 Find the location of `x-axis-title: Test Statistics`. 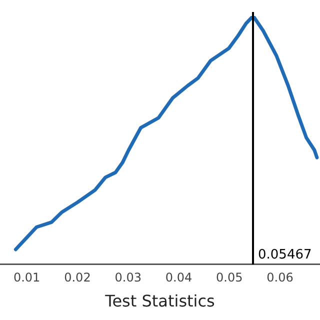

x-axis-title: Test Statistics is located at coordinates (159, 301).